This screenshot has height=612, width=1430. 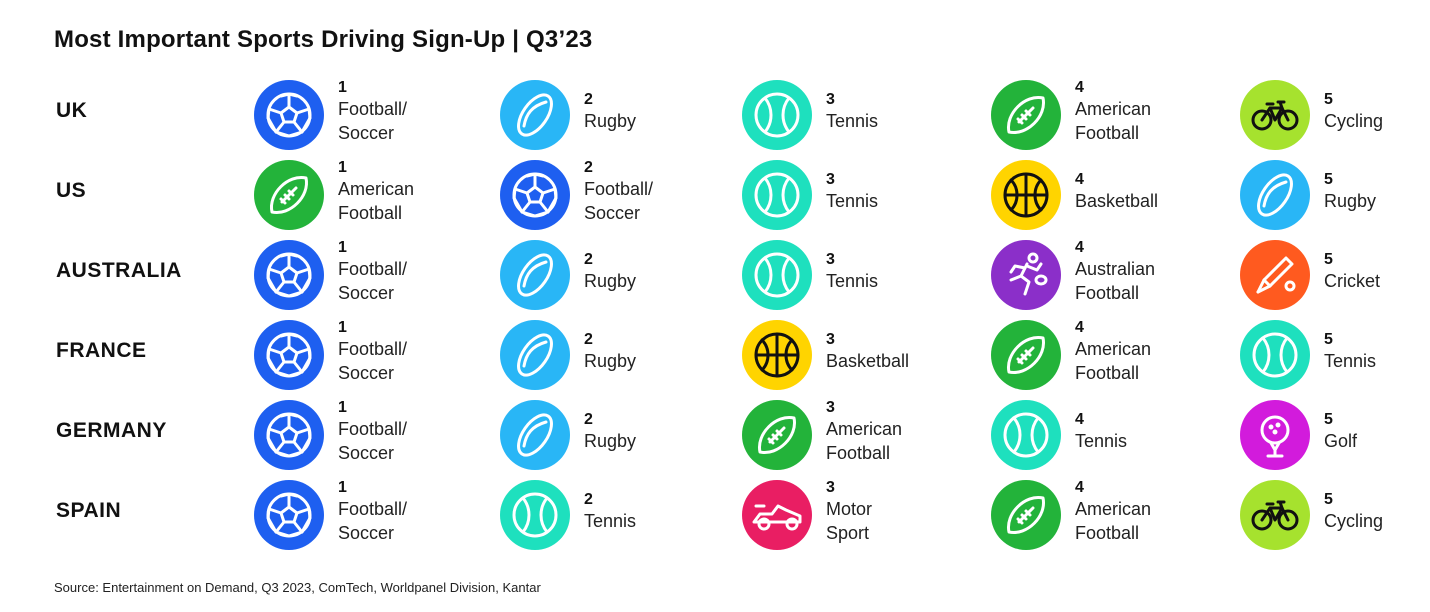 I want to click on rank-text: 5 Cricket, so click(x=1377, y=272).